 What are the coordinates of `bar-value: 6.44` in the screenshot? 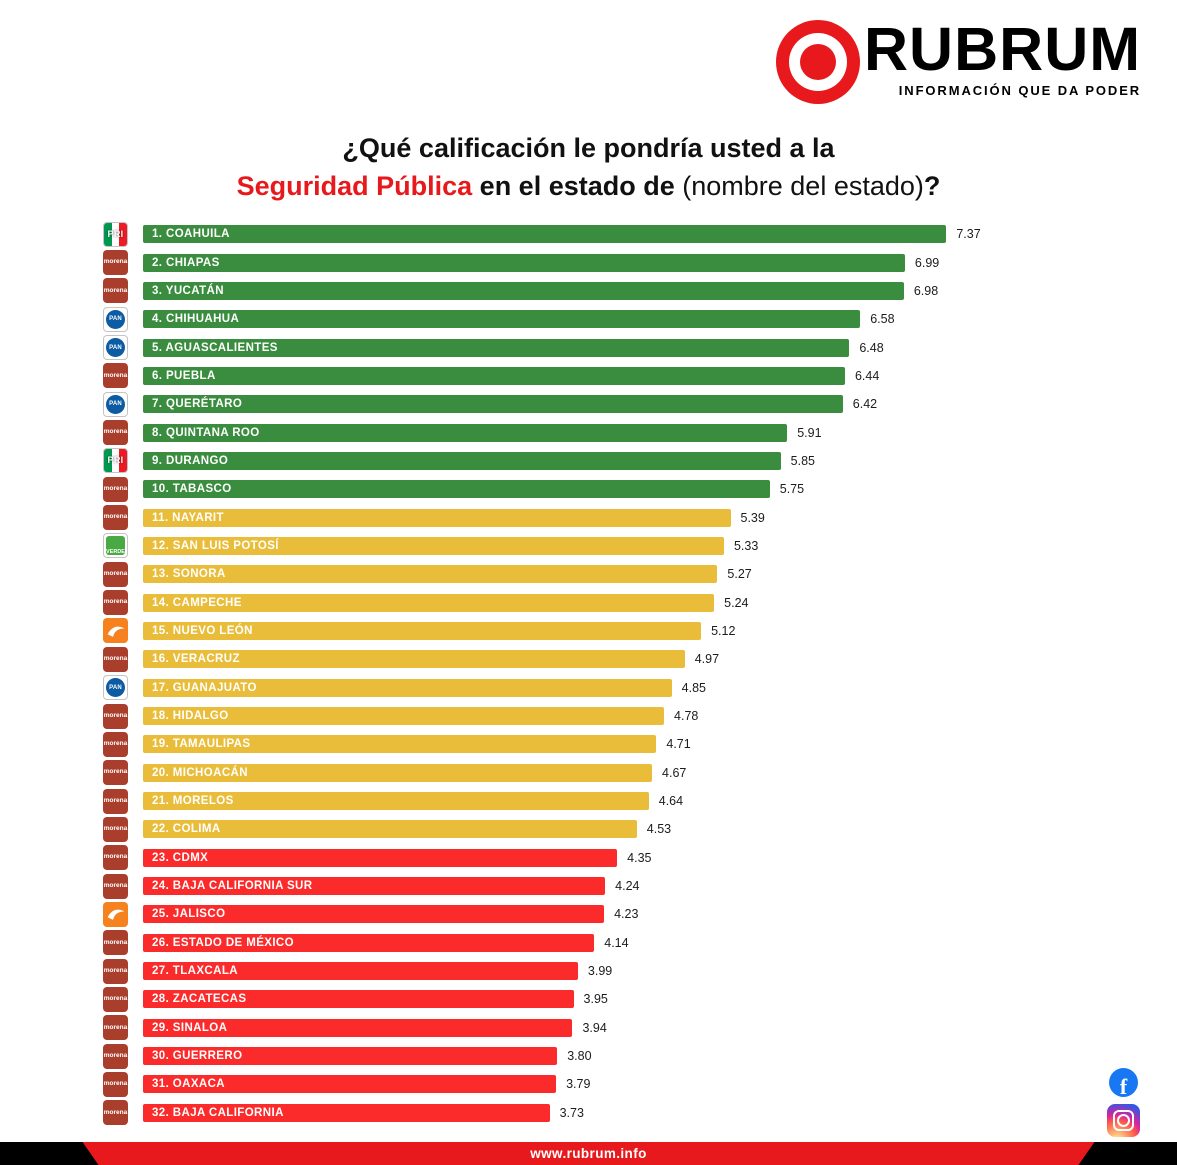 It's located at (867, 375).